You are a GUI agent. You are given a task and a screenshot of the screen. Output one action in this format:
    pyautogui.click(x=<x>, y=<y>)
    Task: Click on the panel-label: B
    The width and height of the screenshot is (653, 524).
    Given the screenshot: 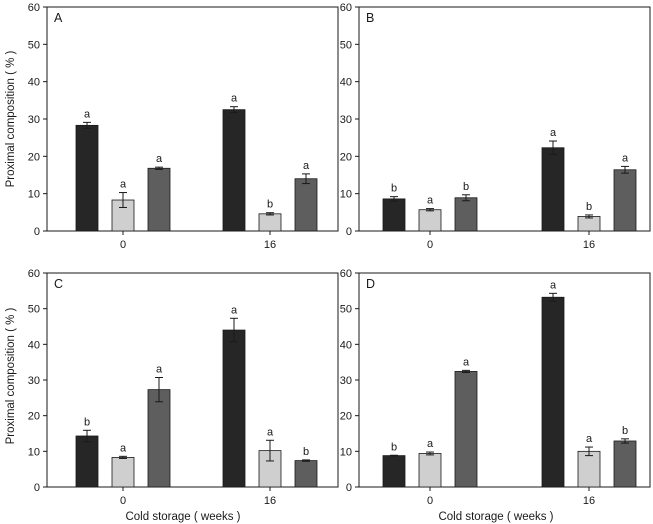 What is the action you would take?
    pyautogui.click(x=370, y=18)
    